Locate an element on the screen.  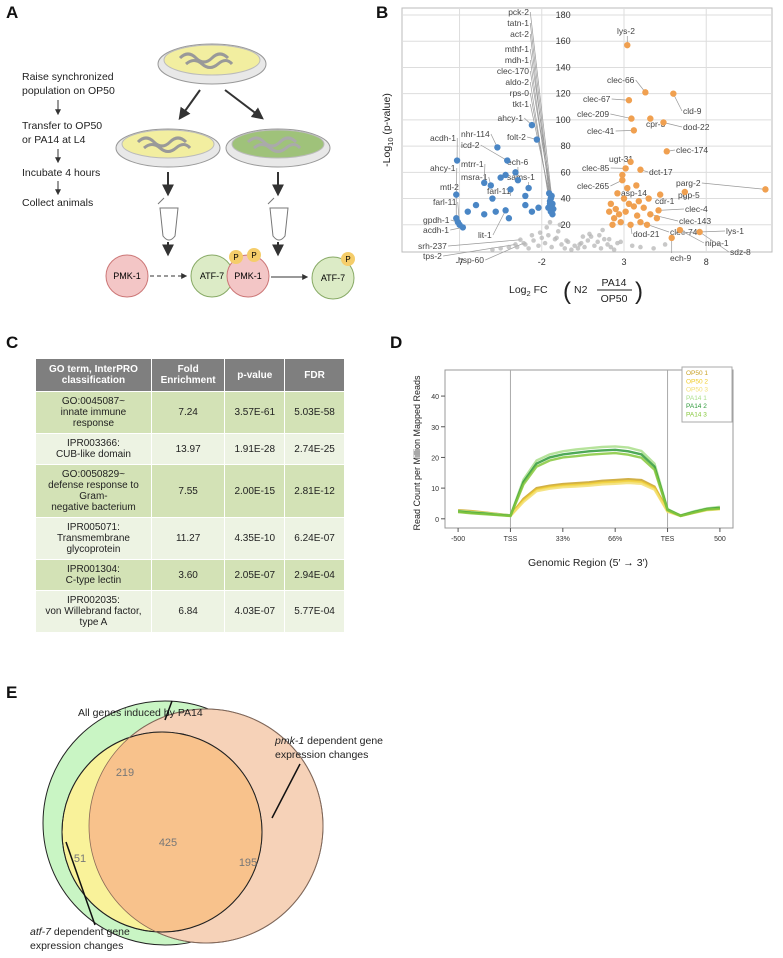
gene-label: lys-1 is located at coordinates (735, 231).